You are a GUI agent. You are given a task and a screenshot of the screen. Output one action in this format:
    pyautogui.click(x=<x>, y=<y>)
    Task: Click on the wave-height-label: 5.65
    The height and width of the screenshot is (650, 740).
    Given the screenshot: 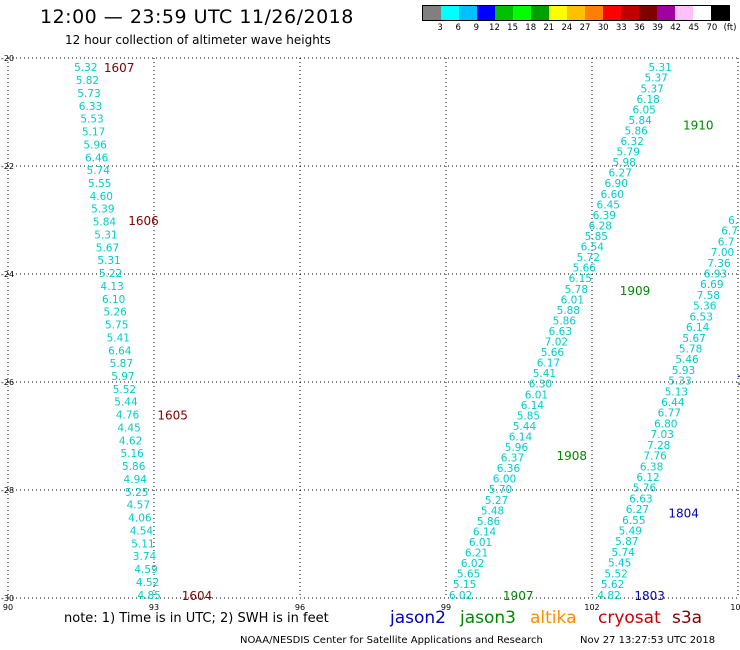 What is the action you would take?
    pyautogui.click(x=468, y=575)
    